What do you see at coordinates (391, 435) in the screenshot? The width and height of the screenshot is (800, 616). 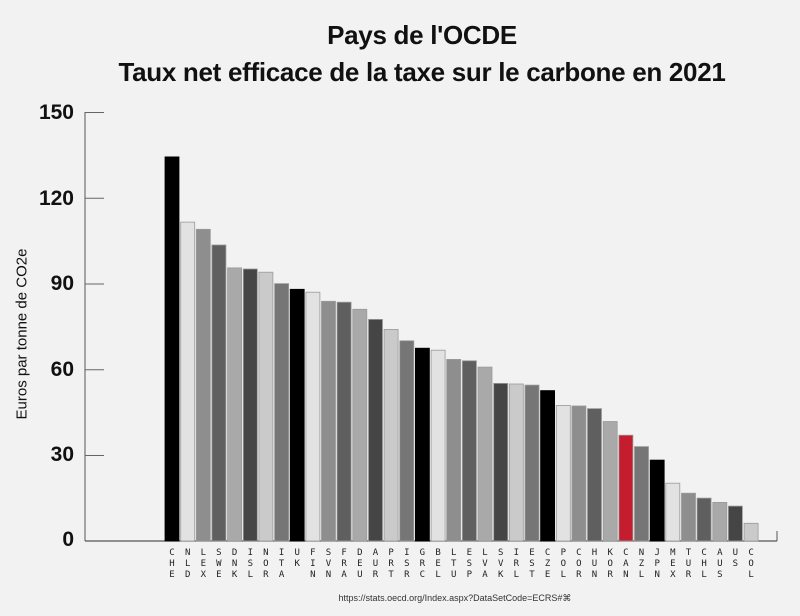 I see `bar-prt` at bounding box center [391, 435].